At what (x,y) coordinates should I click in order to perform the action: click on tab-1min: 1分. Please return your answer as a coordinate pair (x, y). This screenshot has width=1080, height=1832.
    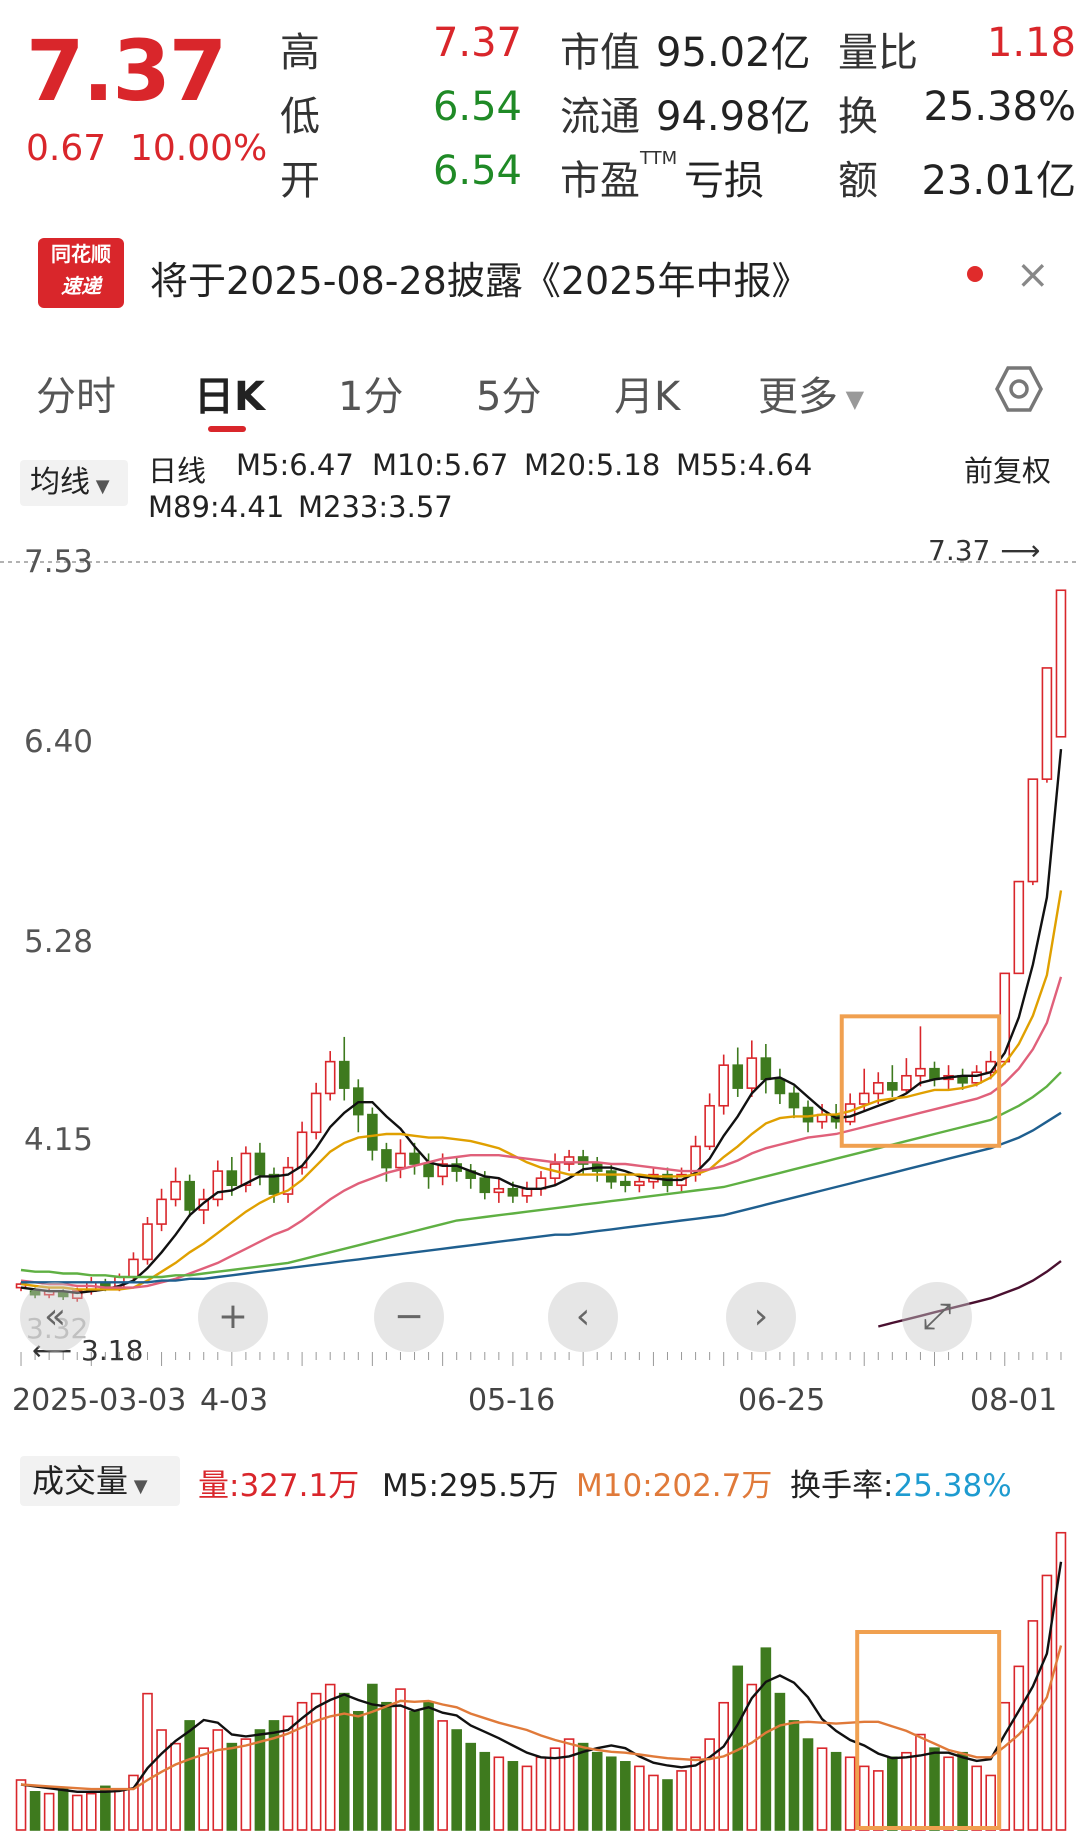
    Looking at the image, I should click on (371, 397).